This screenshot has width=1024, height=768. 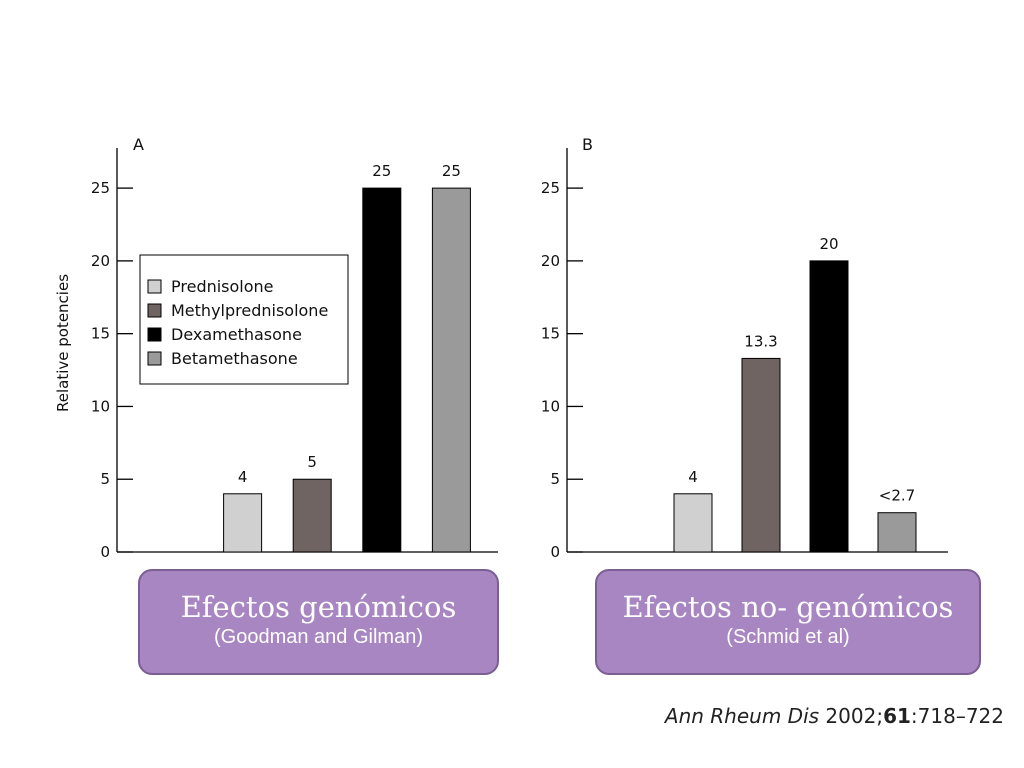 What do you see at coordinates (788, 607) in the screenshot?
I see `callout-nongenomic-title: Efectos no- genómicos` at bounding box center [788, 607].